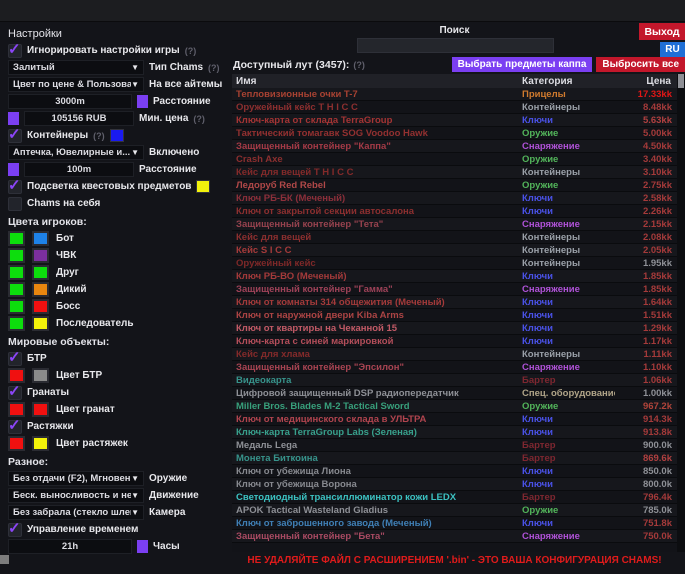 This screenshot has height=574, width=685. I want to click on loot-table-row: Crash Axe Оружие 3.40kk, so click(454, 159).